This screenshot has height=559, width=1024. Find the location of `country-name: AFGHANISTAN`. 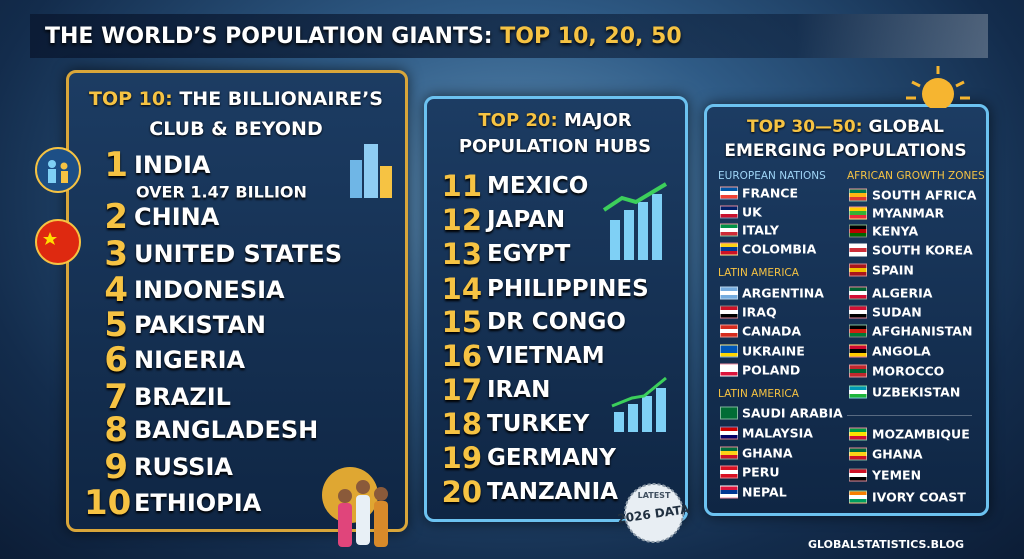

country-name: AFGHANISTAN is located at coordinates (922, 331).